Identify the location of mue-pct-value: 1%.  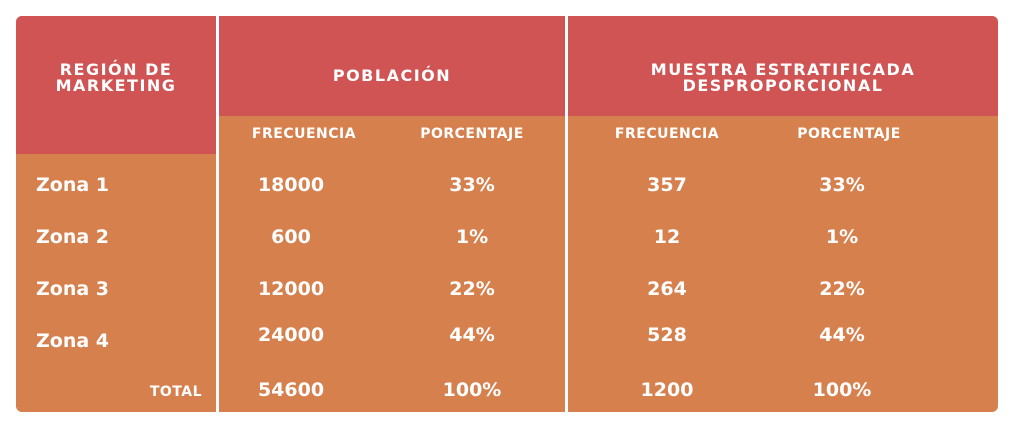
(842, 237).